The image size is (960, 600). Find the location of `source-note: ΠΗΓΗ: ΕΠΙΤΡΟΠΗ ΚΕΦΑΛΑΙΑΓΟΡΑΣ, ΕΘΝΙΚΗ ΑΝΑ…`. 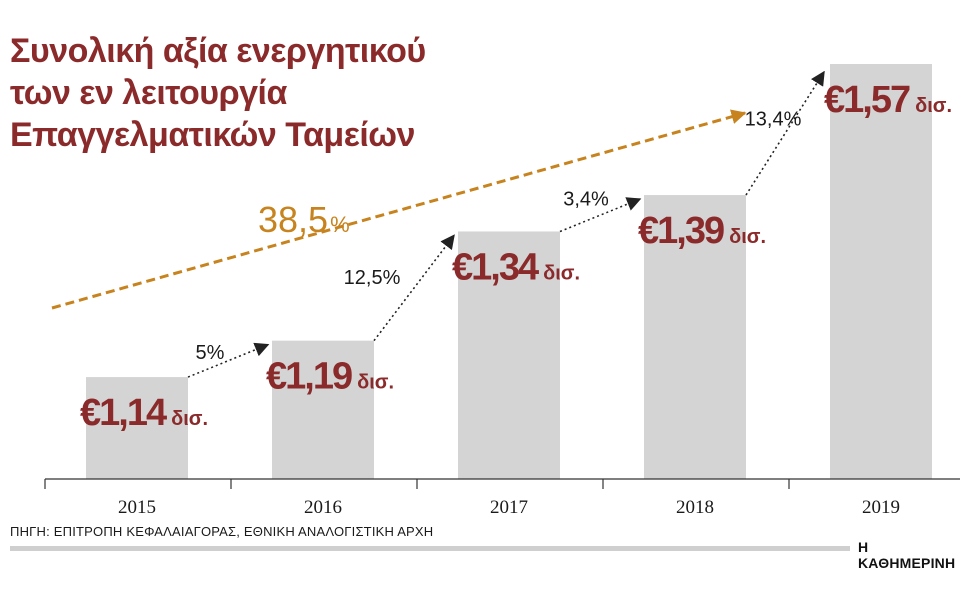

source-note: ΠΗΓΗ: ΕΠΙΤΡΟΠΗ ΚΕΦΑΛΑΙΑΓΟΡΑΣ, ΕΘΝΙΚΗ ΑΝΑ… is located at coordinates (222, 531).